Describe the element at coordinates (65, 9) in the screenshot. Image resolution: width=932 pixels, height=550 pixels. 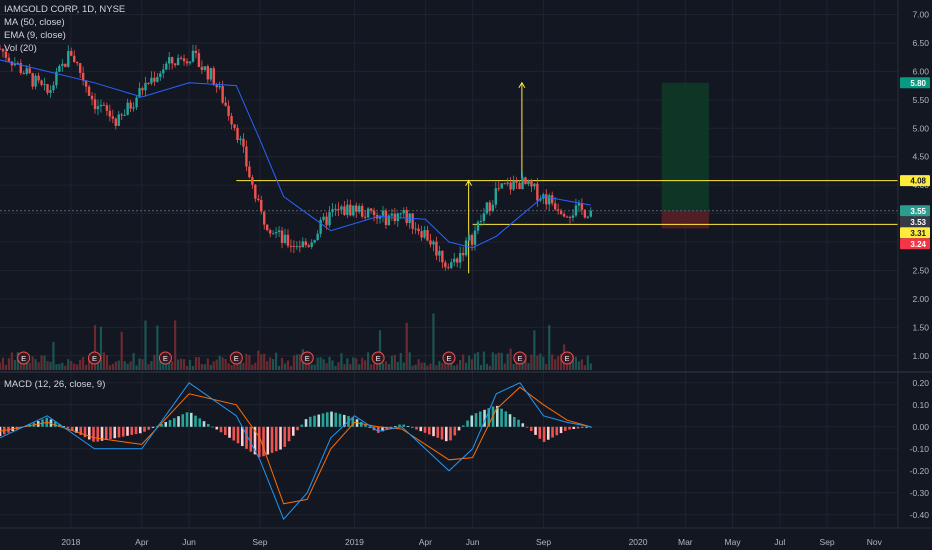
I see `symbol-title: IAMGOLD CORP, 1D, NYSE` at that location.